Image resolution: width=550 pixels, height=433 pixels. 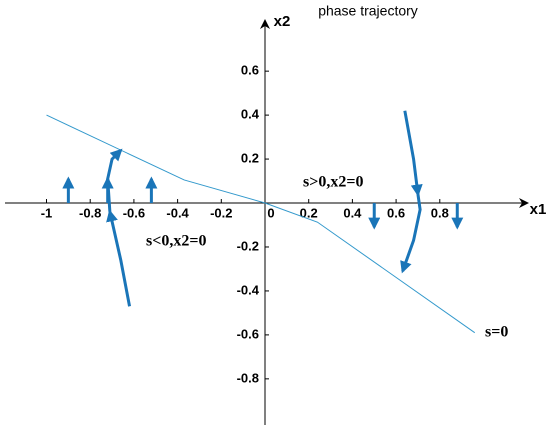 I want to click on x-tick-label: 0.6, so click(x=396, y=212).